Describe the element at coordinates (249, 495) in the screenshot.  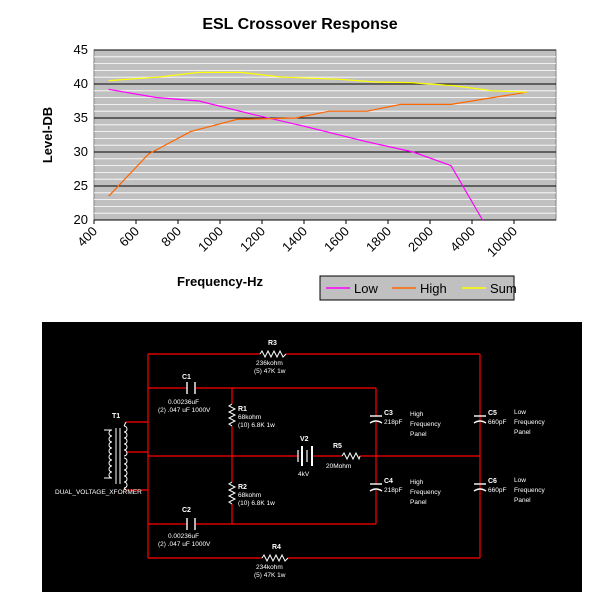
I see `r2-value: 68kohm` at that location.